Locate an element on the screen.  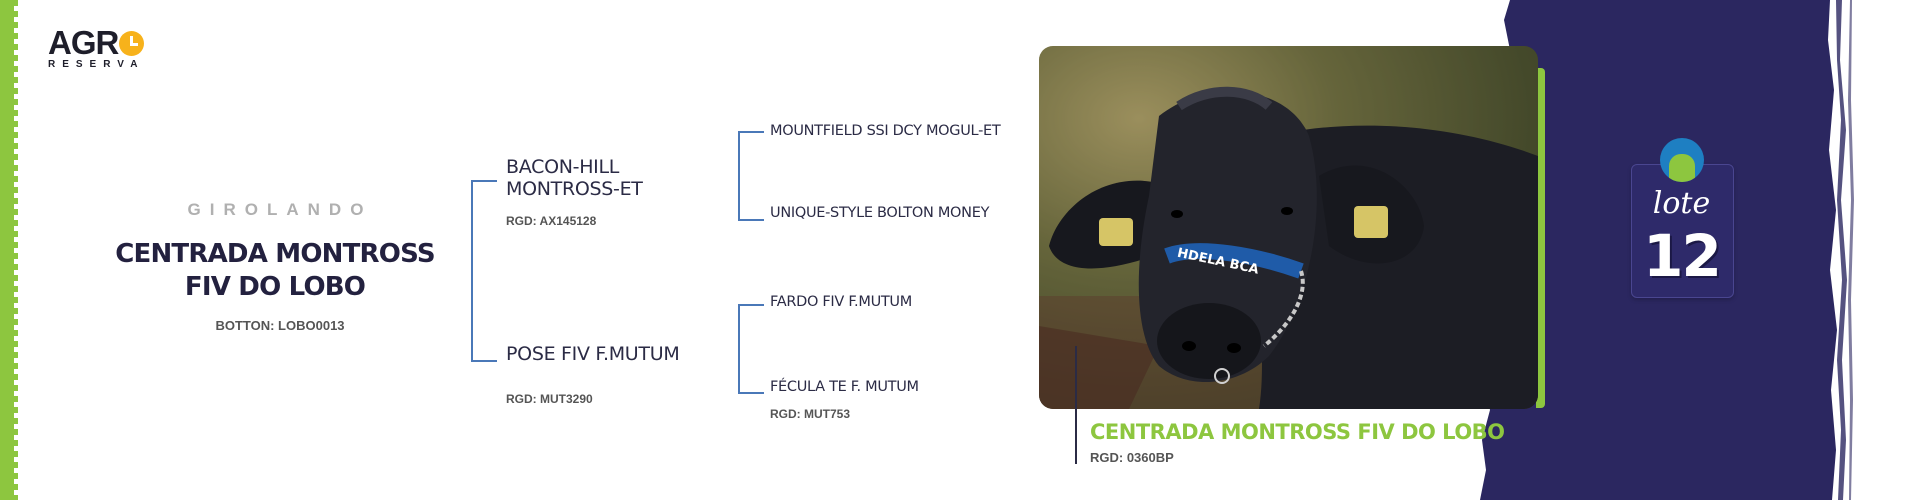
logo-text-top: AGR is located at coordinates (83, 42).